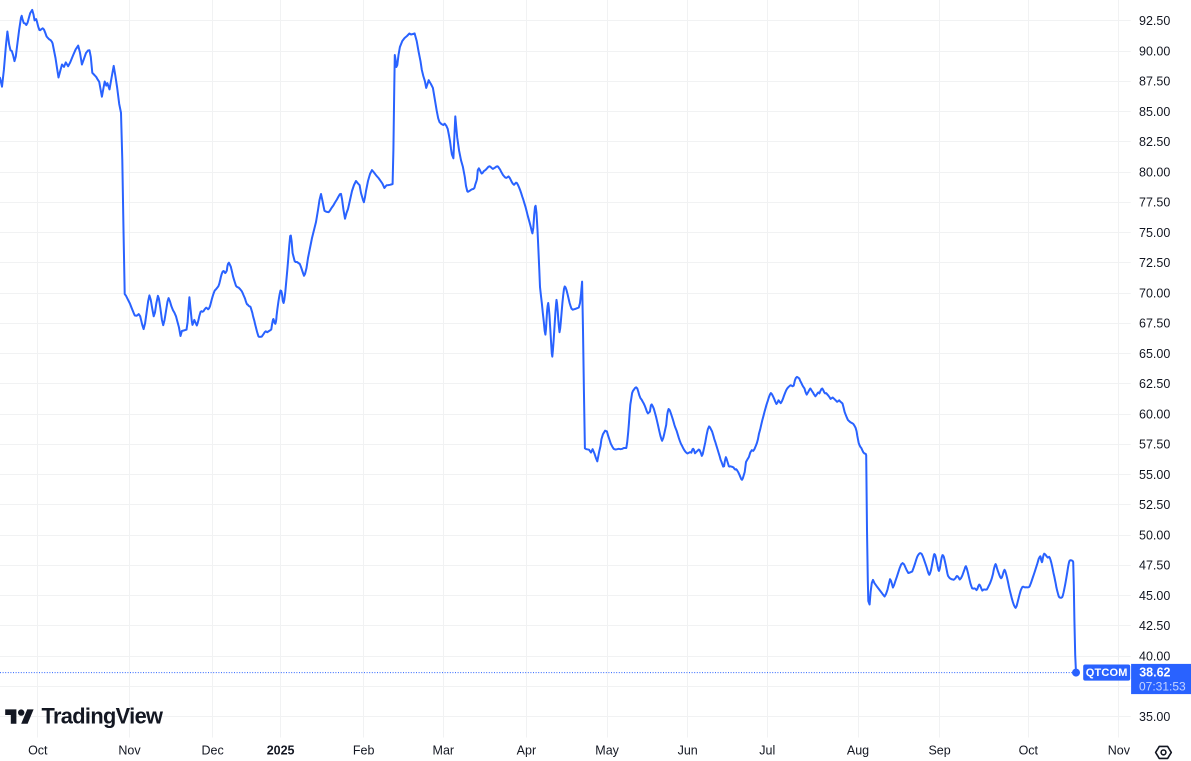  I want to click on svg-text: 2025, so click(281, 751).